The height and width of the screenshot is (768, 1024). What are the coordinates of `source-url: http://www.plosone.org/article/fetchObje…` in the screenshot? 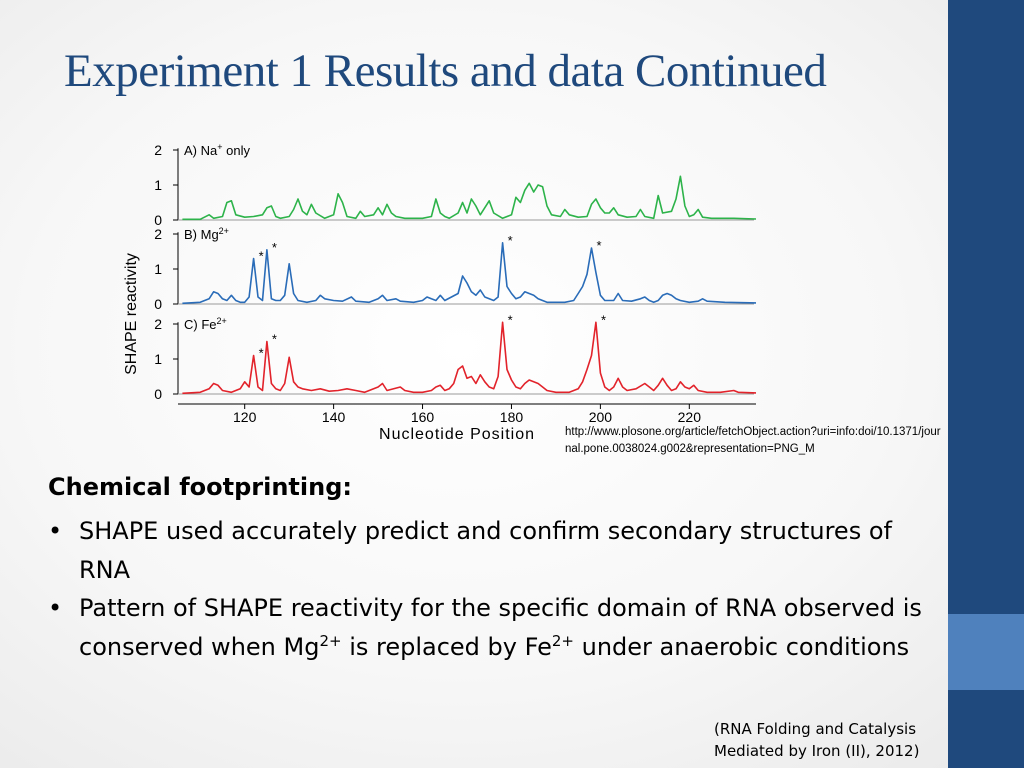 It's located at (753, 440).